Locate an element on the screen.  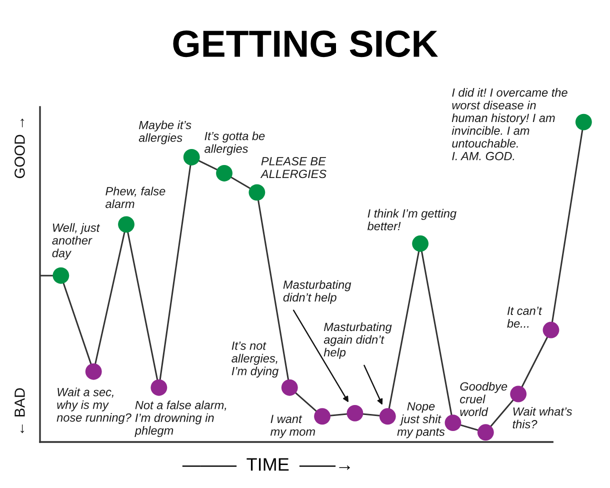
annotation: Wait what’s this? is located at coordinates (542, 417).